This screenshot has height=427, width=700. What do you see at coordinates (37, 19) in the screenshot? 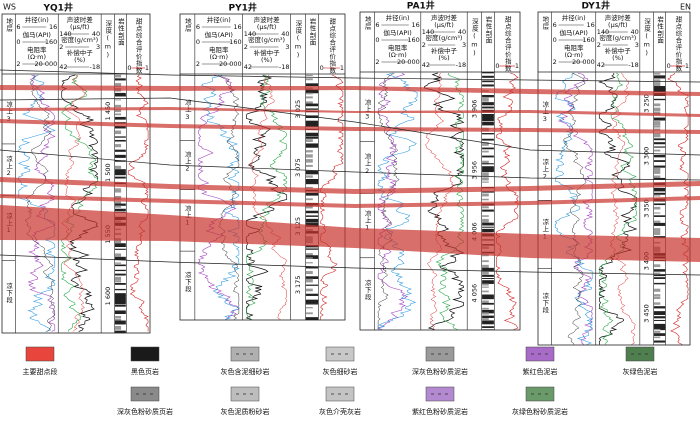
I see `curve-title: 井径(in)` at bounding box center [37, 19].